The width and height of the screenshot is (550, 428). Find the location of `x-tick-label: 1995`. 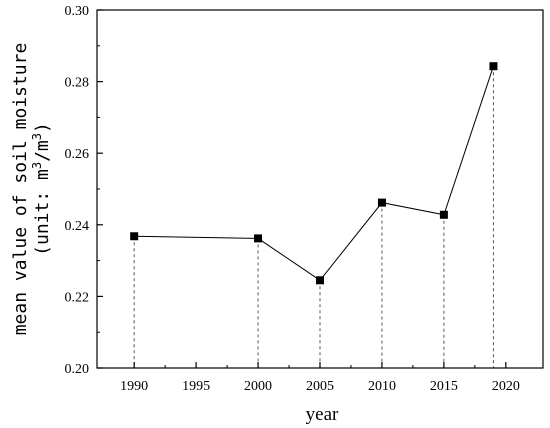

x-tick-label: 1995 is located at coordinates (196, 386).